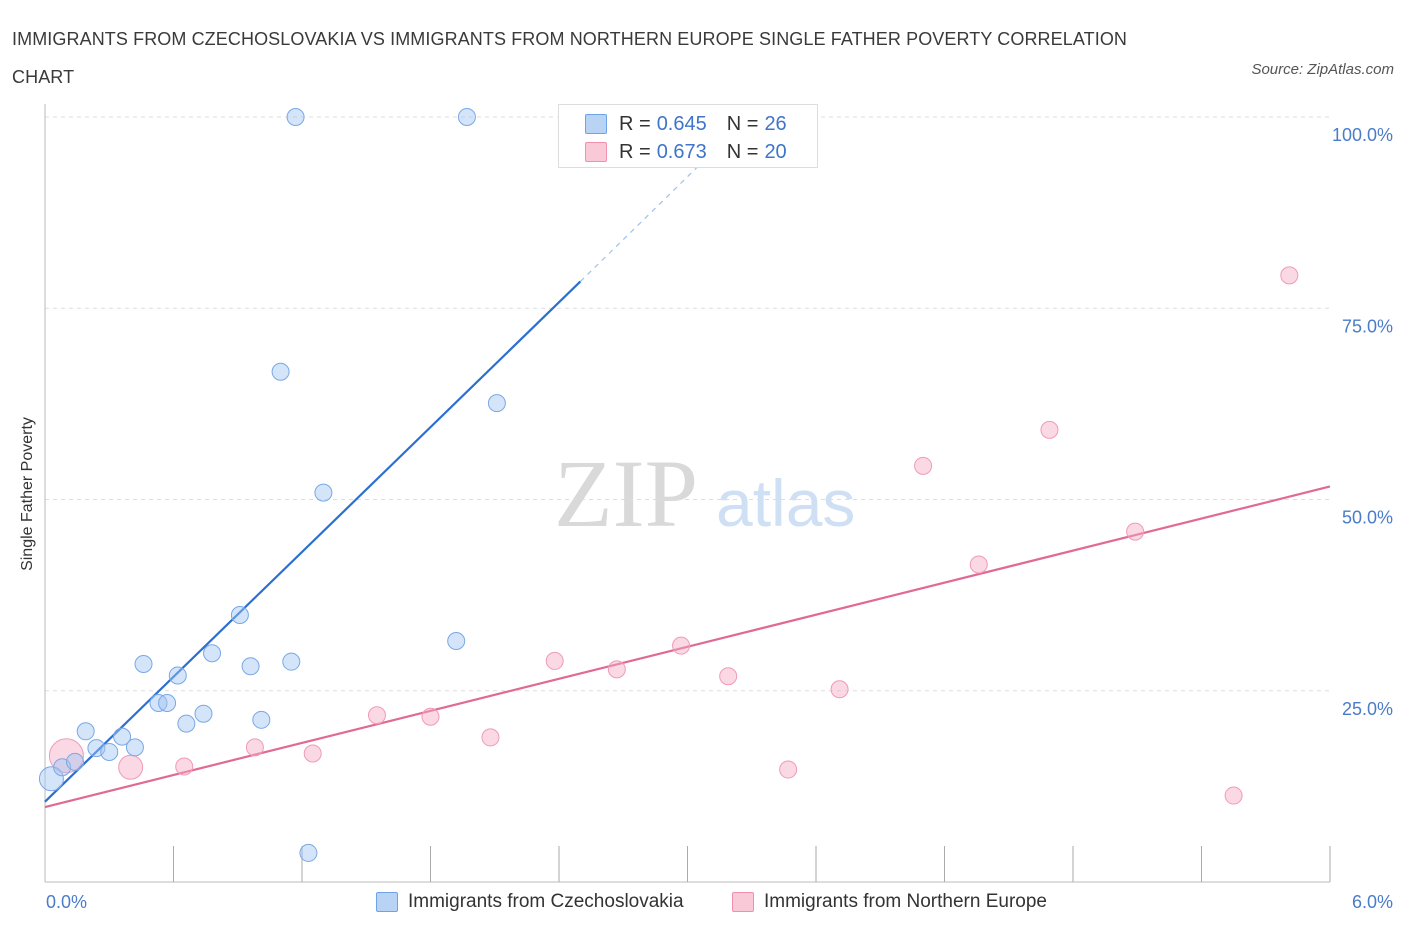  Describe the element at coordinates (905, 901) in the screenshot. I see `series-name: Immigrants from Northern Europe` at that location.